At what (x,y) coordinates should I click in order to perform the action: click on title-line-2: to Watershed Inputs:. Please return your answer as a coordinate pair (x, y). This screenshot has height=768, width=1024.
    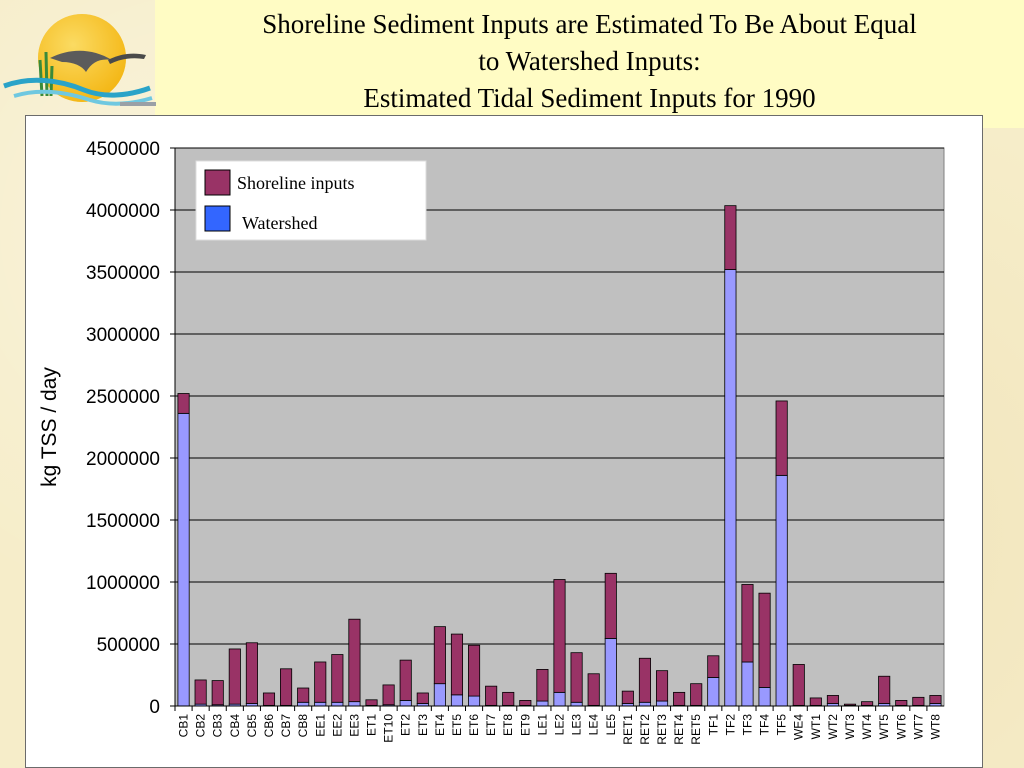
    Looking at the image, I should click on (589, 61).